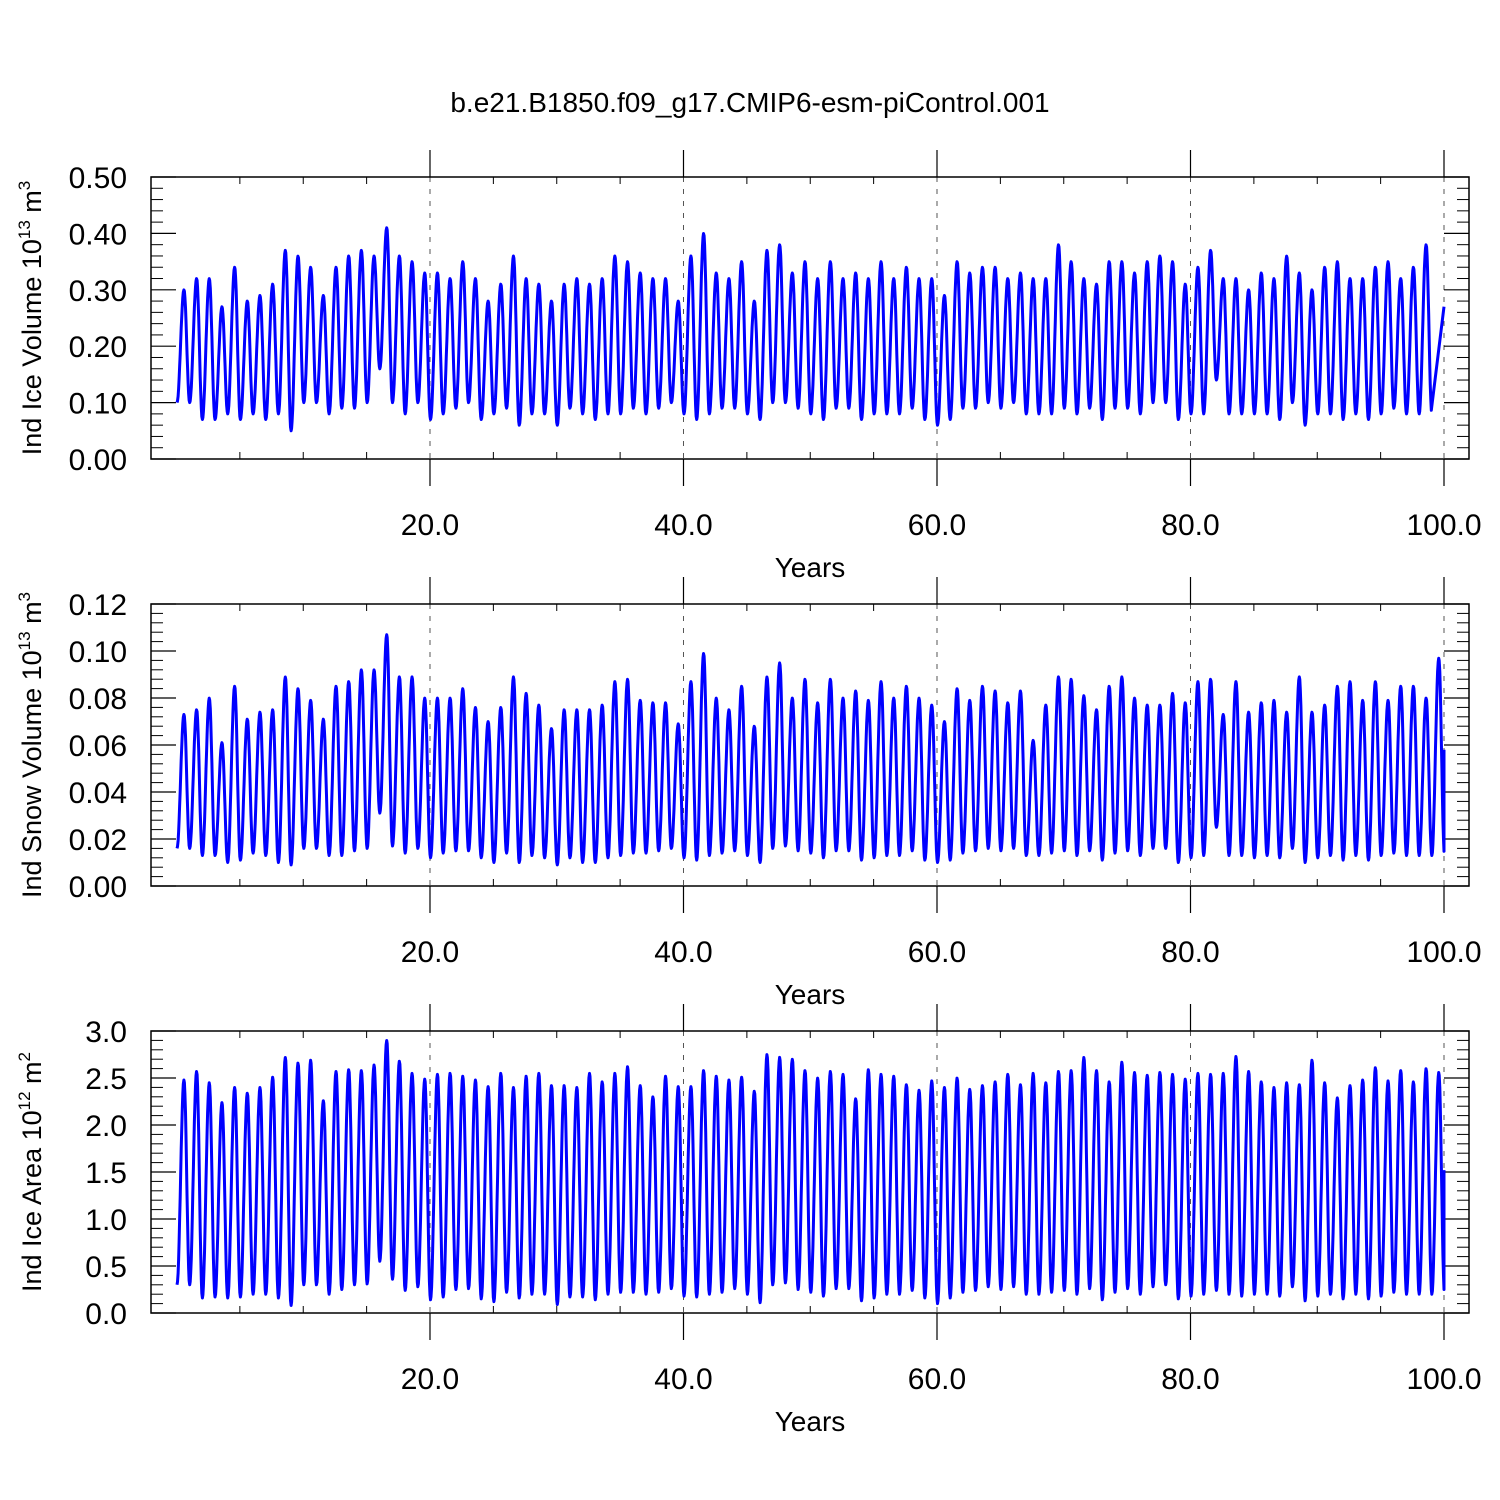 This screenshot has height=1500, width=1500. Describe the element at coordinates (98, 291) in the screenshot. I see `y-tick-label: 0.30` at that location.